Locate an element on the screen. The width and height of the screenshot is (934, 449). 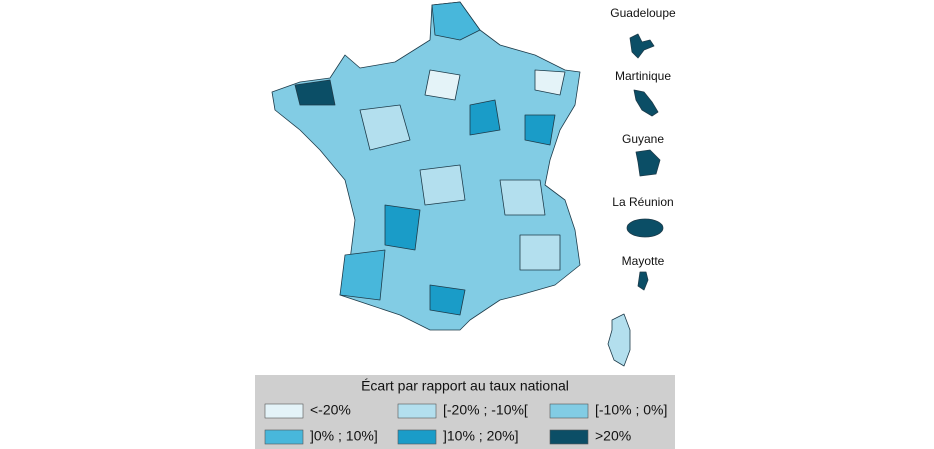
legend-label: [-20% ; -10%[ is located at coordinates (485, 410).